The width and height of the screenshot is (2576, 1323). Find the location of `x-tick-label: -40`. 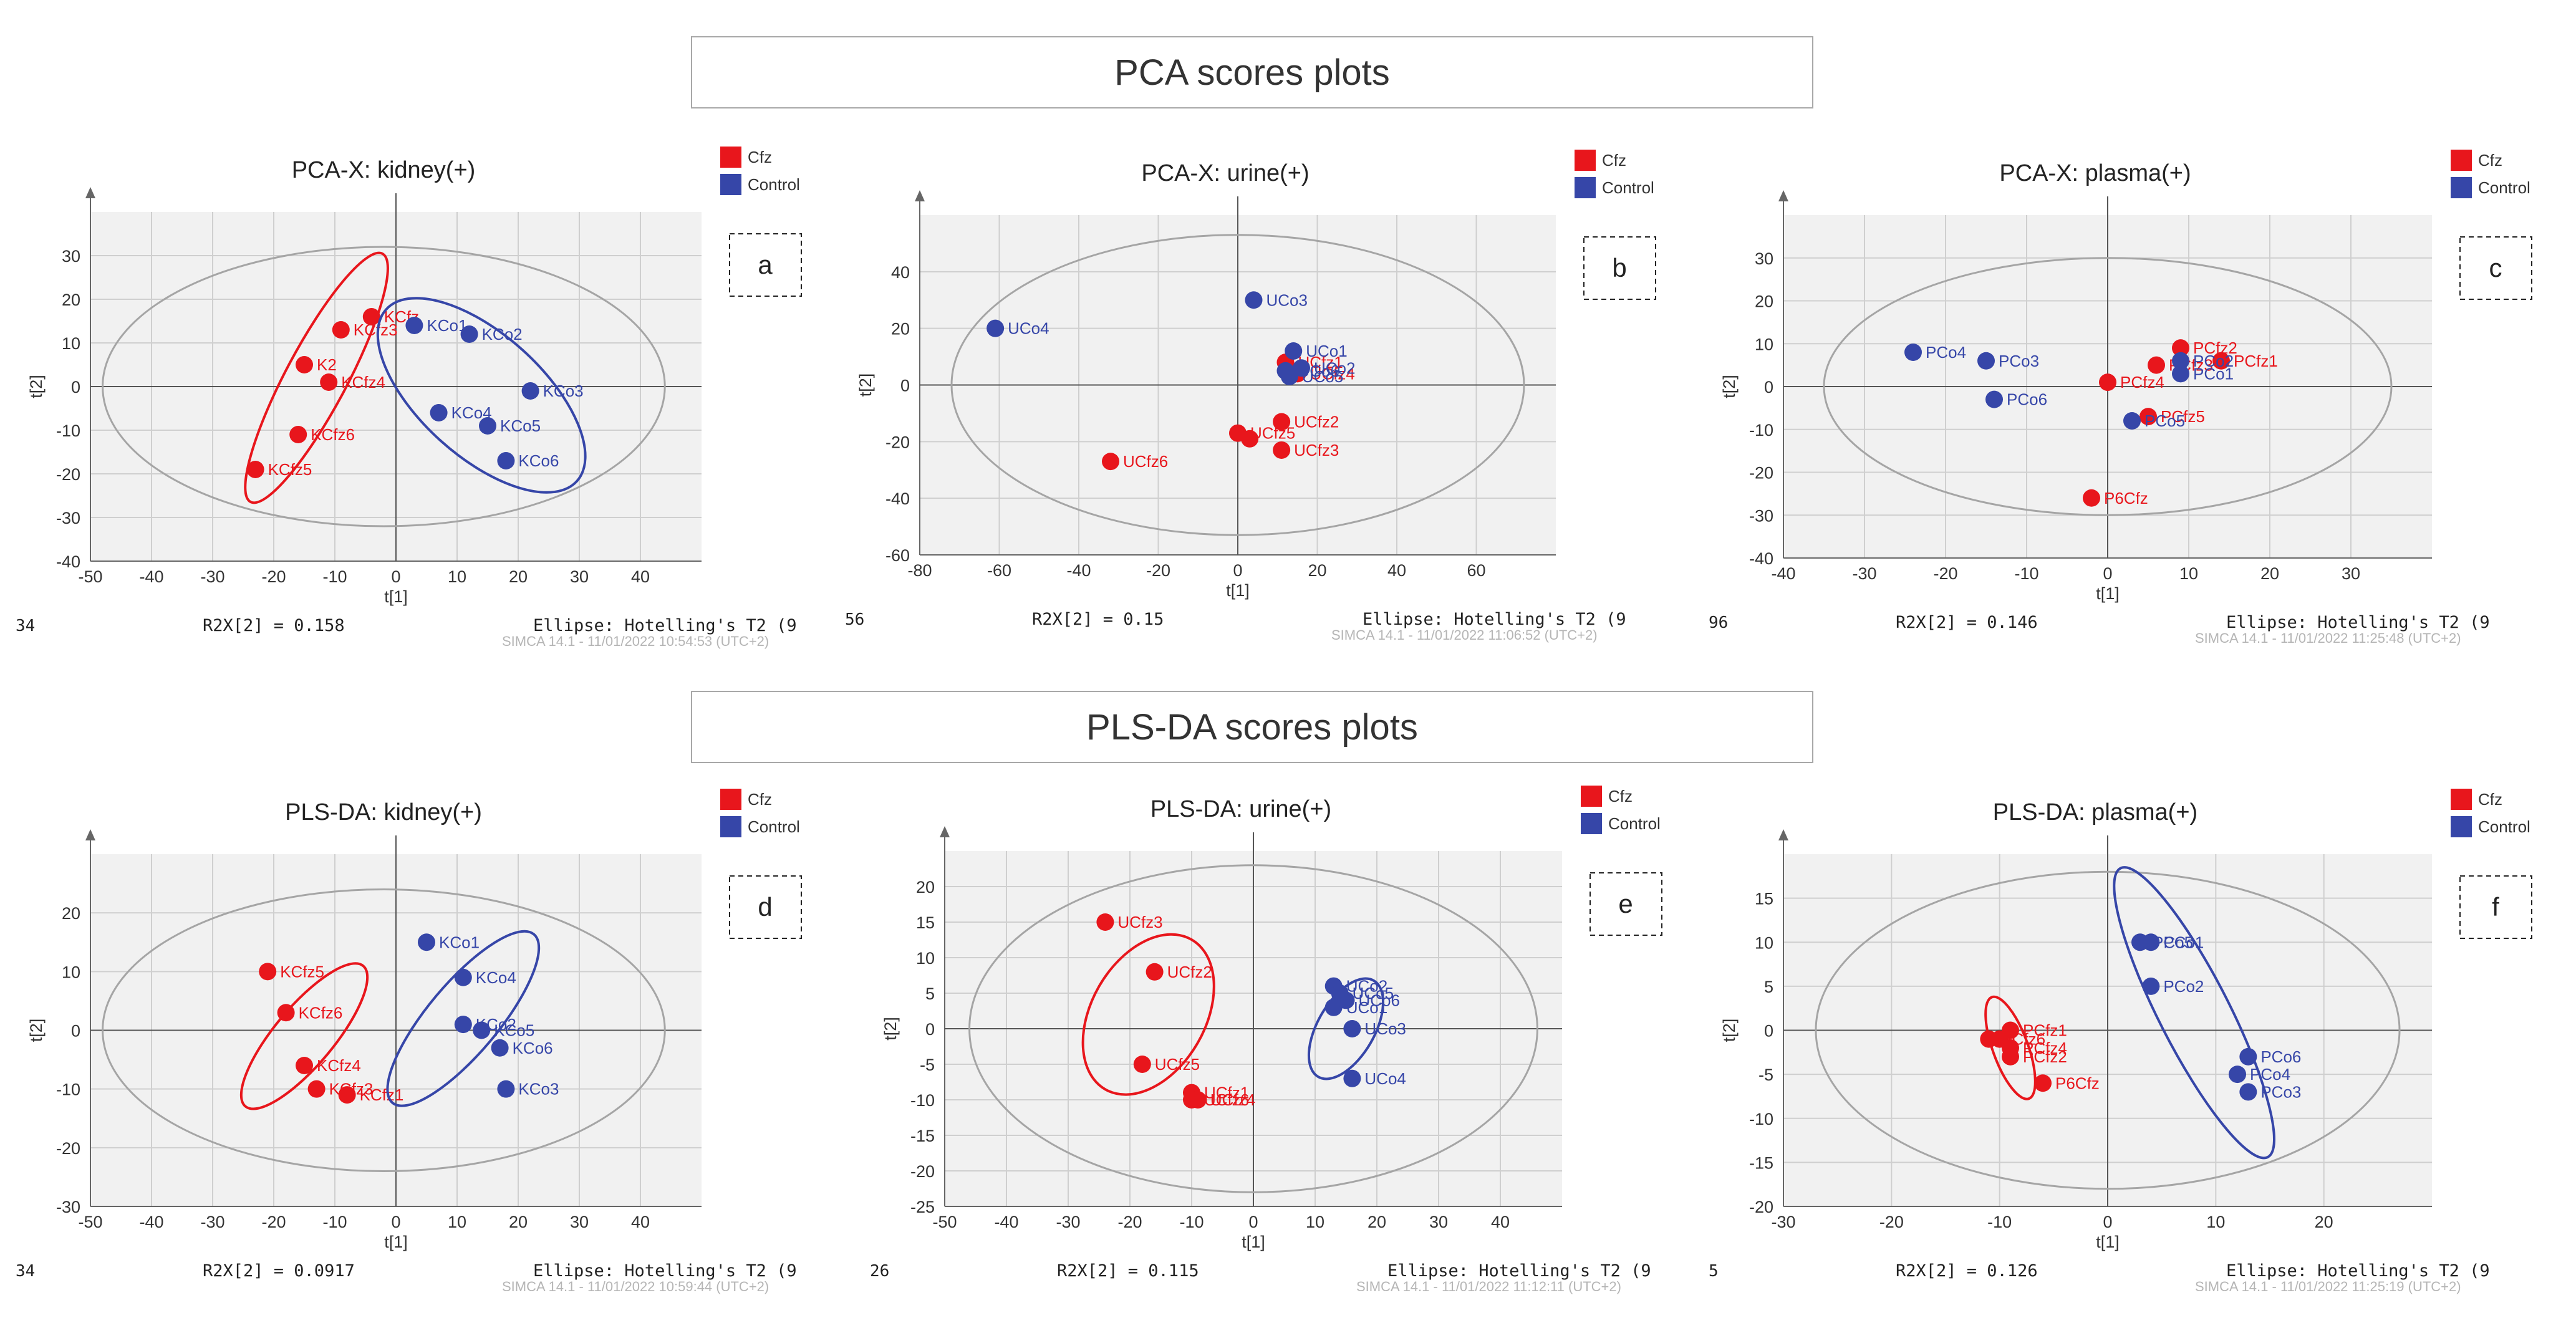

x-tick-label: -40 is located at coordinates (1783, 573).